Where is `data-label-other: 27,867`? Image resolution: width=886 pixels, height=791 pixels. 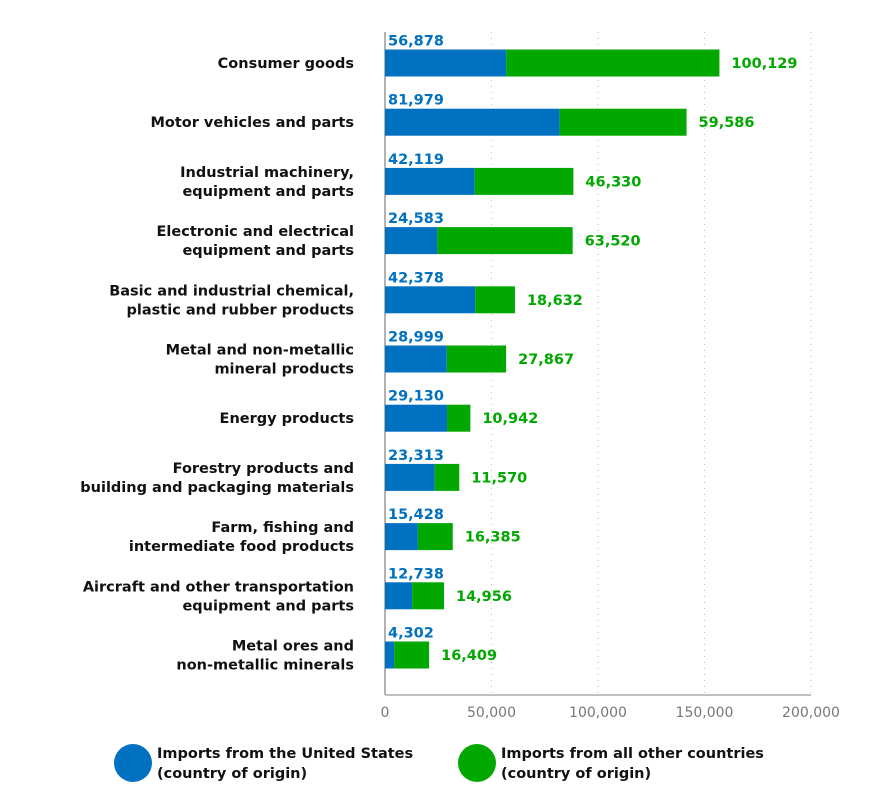 data-label-other: 27,867 is located at coordinates (546, 360).